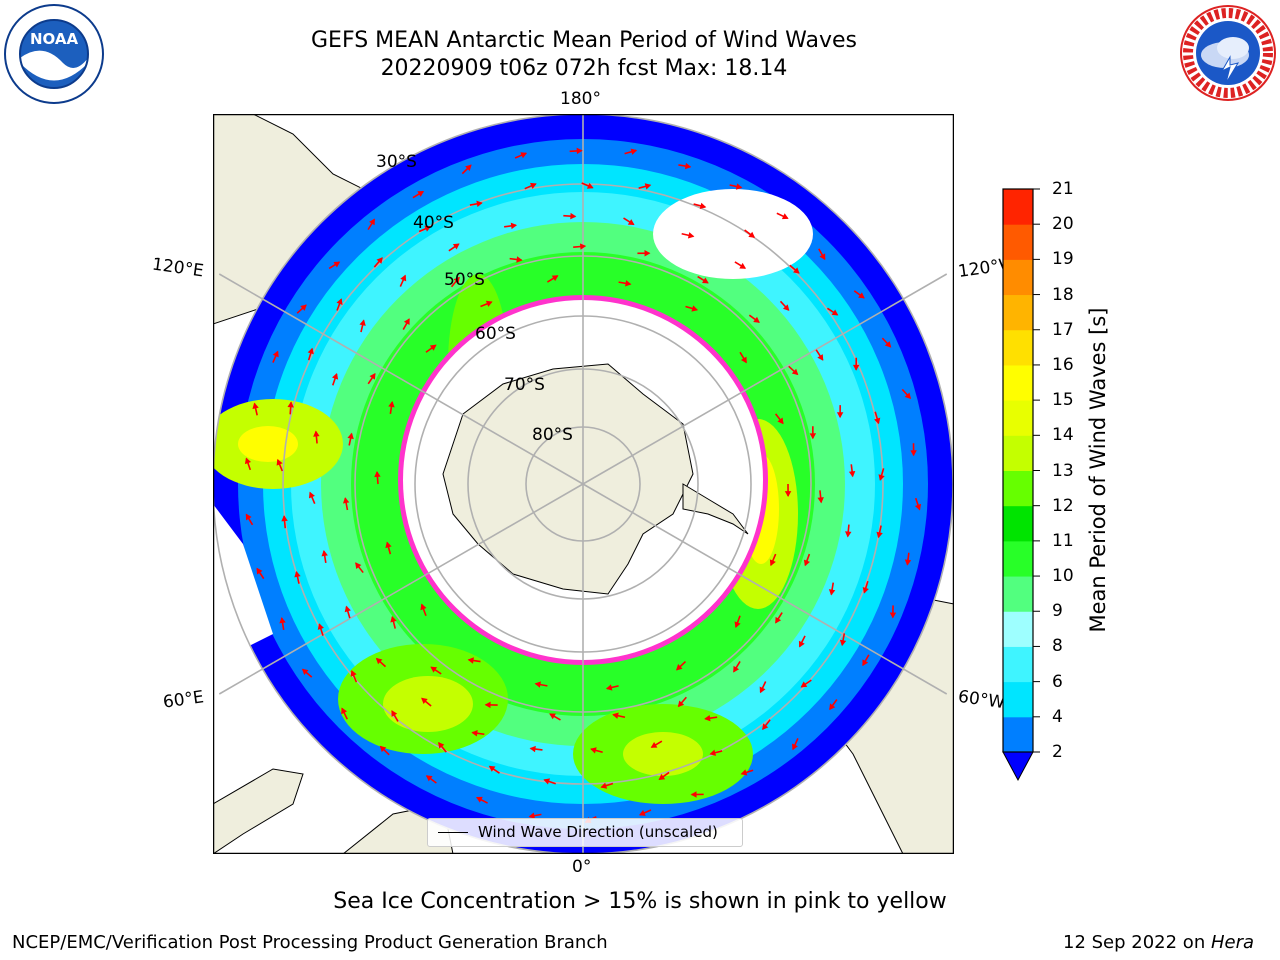 This screenshot has width=1280, height=960. I want to click on colorbar-tick-label: 13, so click(1063, 470).